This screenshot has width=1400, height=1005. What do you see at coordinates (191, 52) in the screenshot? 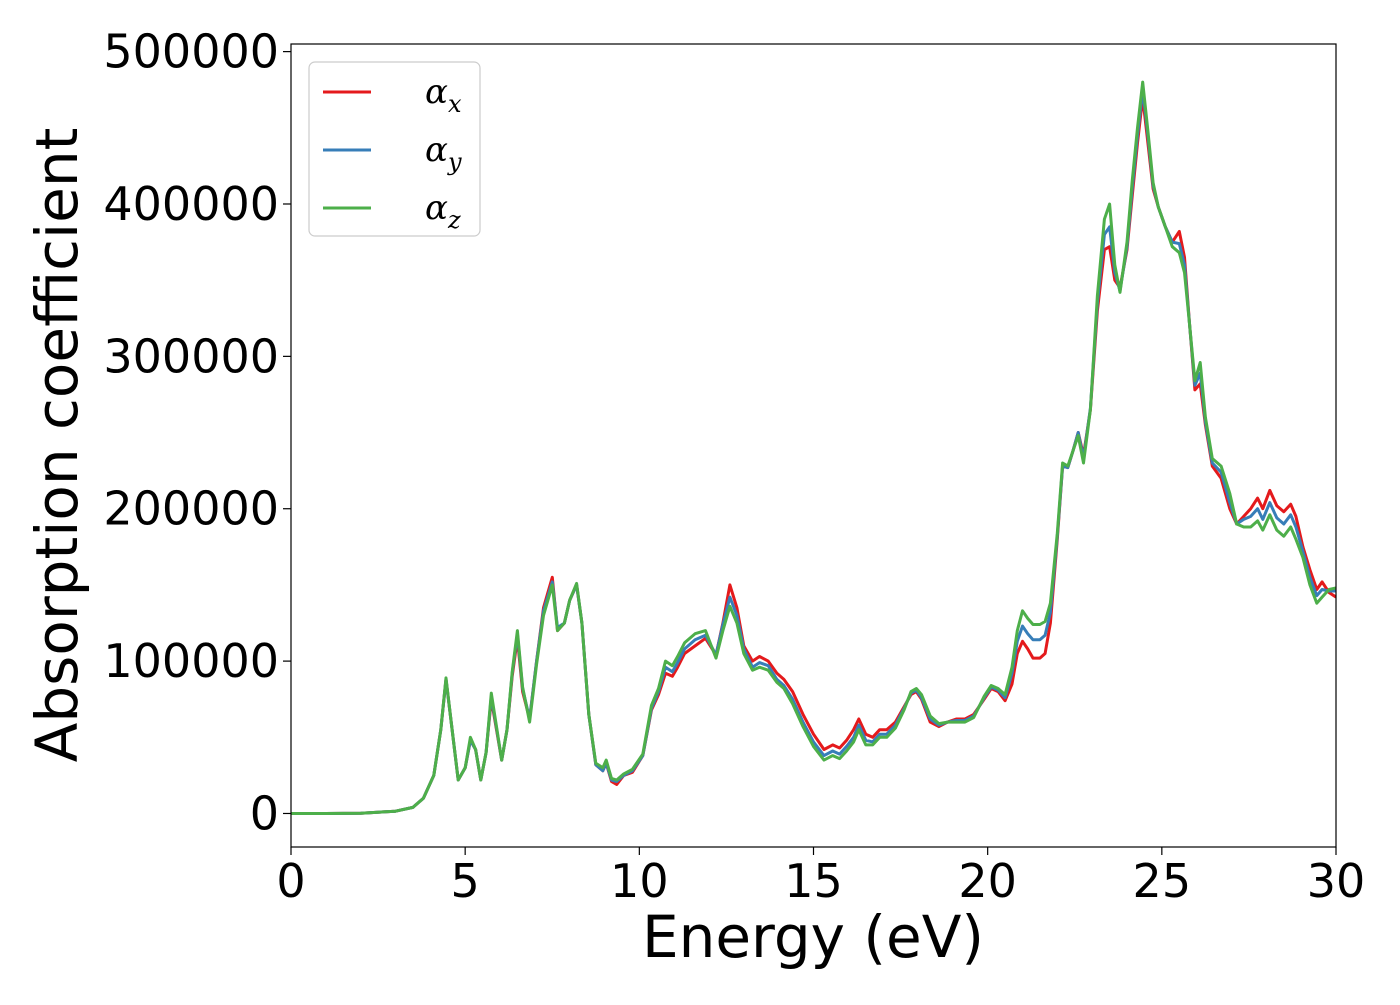
I see `y-tick-label: 500000` at bounding box center [191, 52].